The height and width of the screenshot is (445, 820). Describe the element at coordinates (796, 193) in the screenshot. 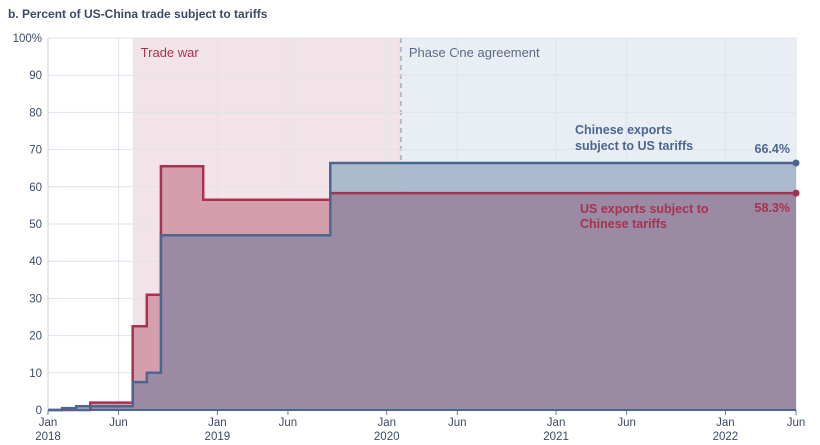

I see `endpoint-us-exports` at that location.